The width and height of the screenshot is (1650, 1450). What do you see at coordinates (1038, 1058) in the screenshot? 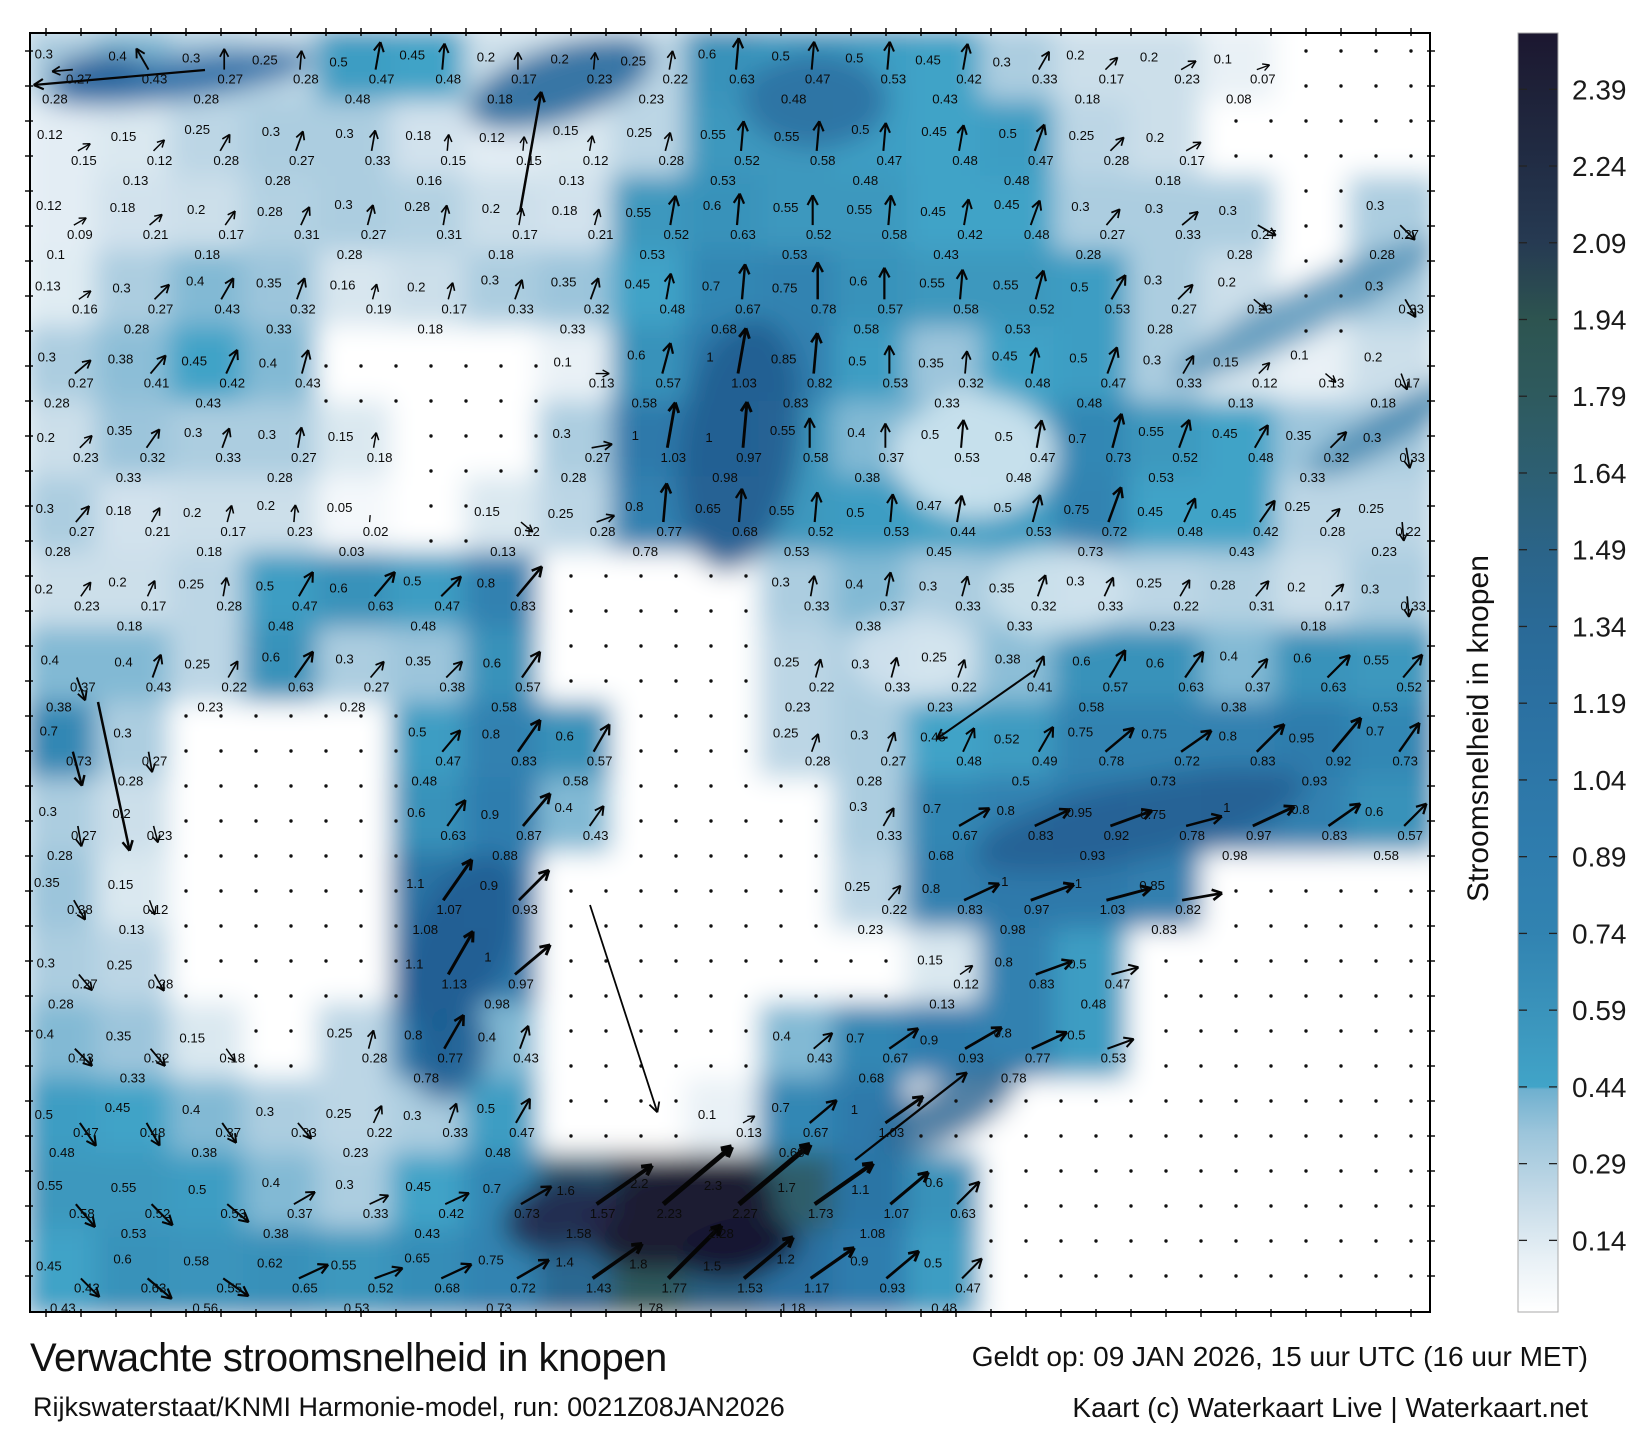
I see `speed-value-label: 0.77` at bounding box center [1038, 1058].